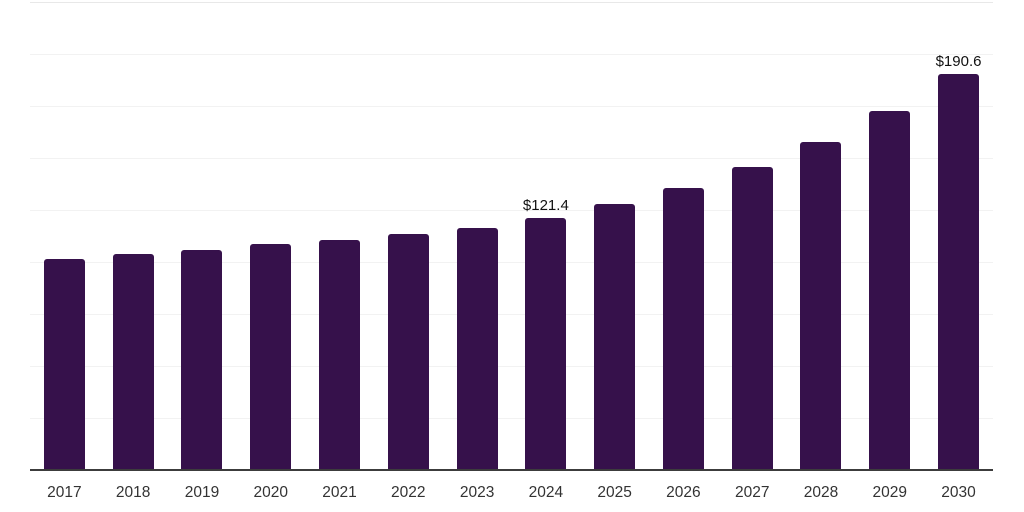  Describe the element at coordinates (408, 352) in the screenshot. I see `bar-2022` at that location.